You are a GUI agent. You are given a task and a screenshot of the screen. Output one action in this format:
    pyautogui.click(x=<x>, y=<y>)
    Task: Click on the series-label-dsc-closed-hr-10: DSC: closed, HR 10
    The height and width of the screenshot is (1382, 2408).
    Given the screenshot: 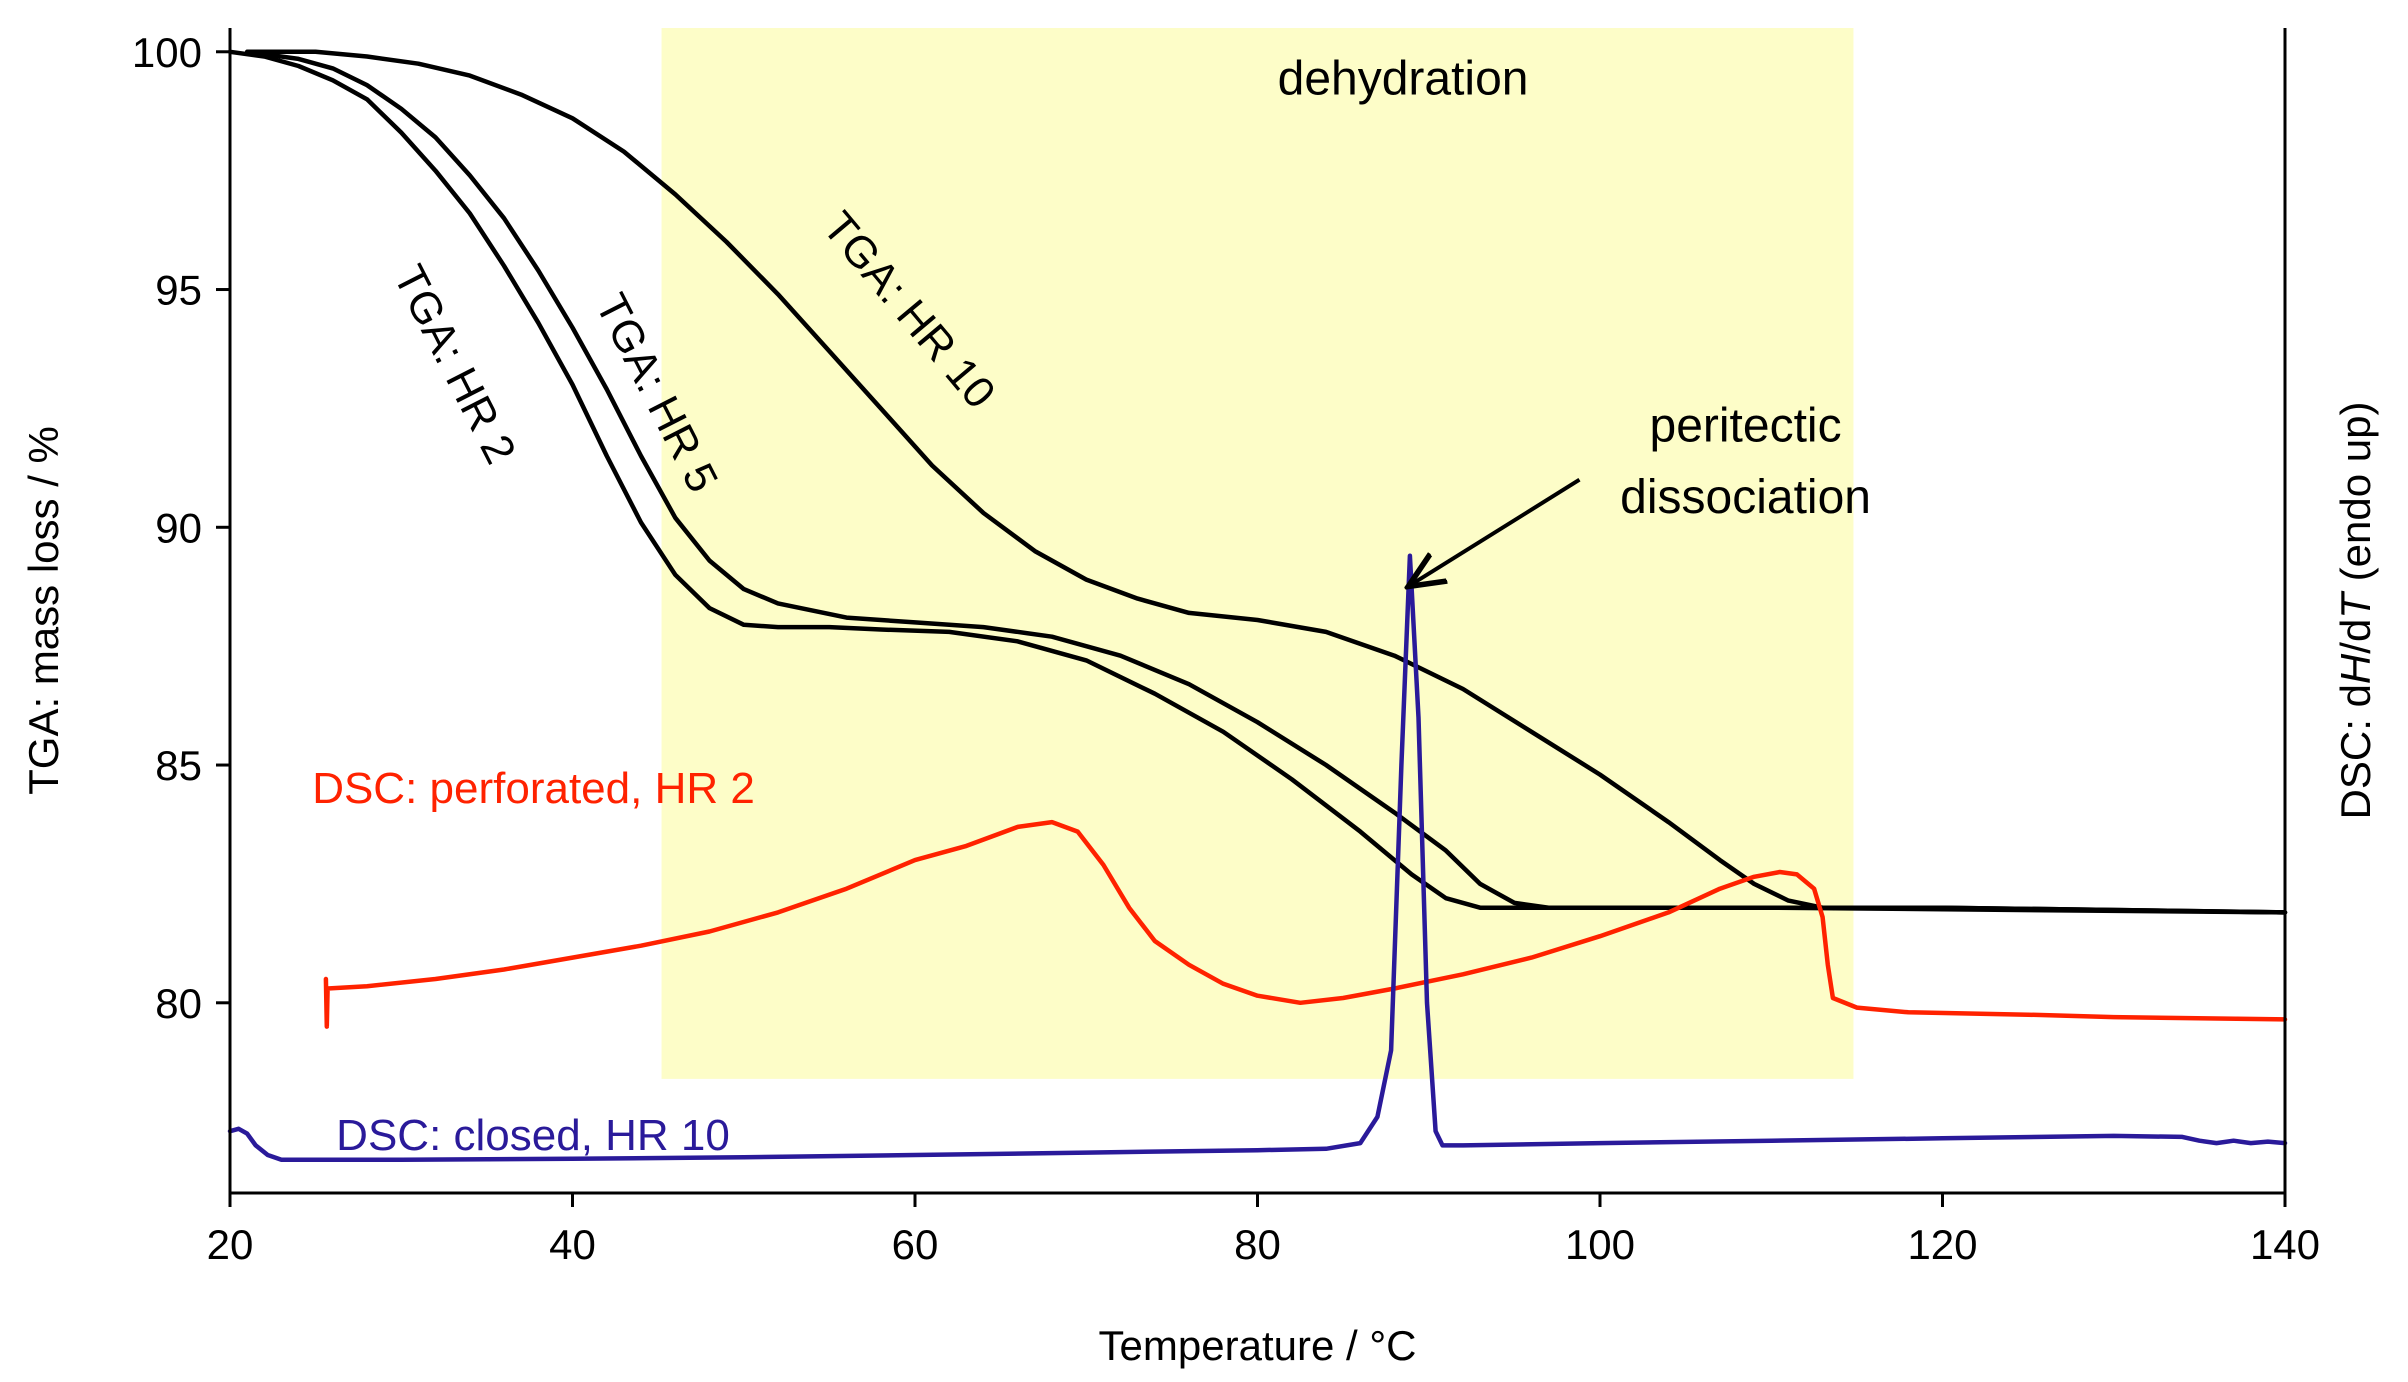 What is the action you would take?
    pyautogui.click(x=533, y=1135)
    